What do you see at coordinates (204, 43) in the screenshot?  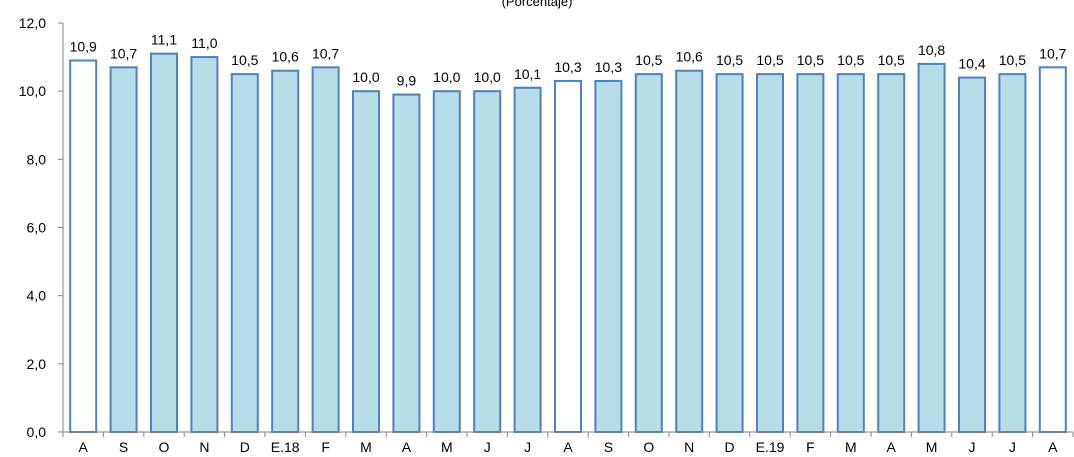 I see `data-label: 11,0` at bounding box center [204, 43].